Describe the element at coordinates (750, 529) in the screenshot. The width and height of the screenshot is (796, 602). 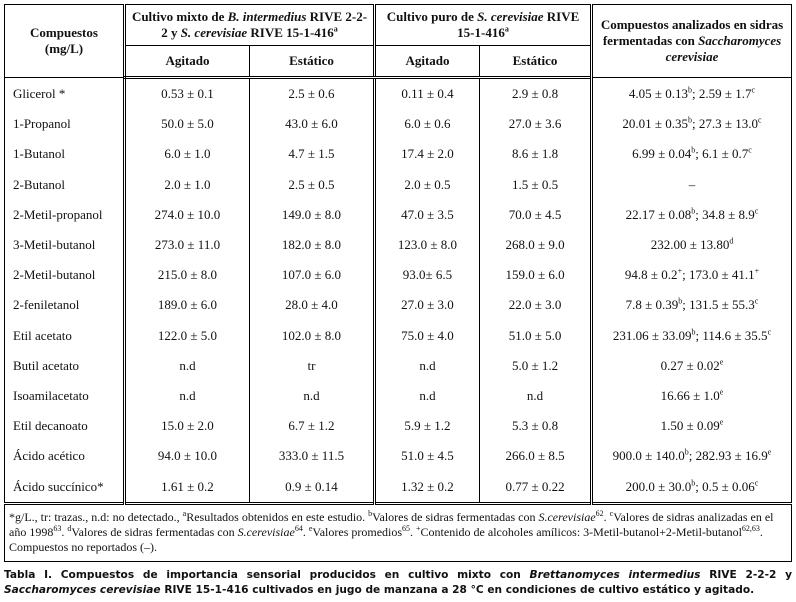
I see `superscript: 62,63` at that location.